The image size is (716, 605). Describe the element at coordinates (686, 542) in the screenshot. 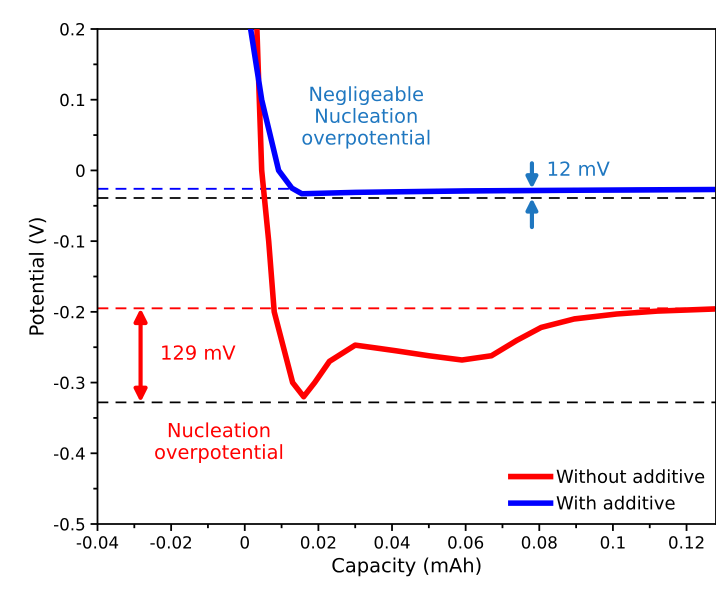

I see `x-tick-label: 0.12` at that location.